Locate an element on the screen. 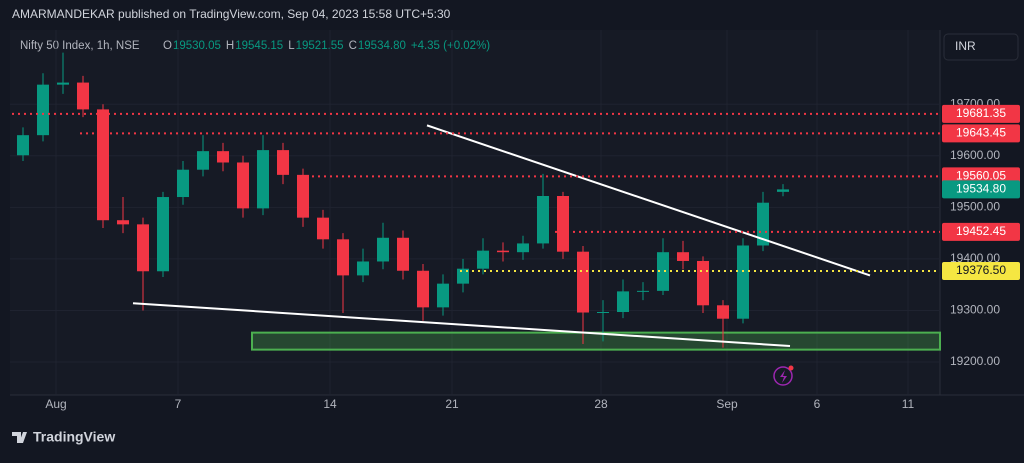  y-tick-label: 19600.00 is located at coordinates (975, 155).